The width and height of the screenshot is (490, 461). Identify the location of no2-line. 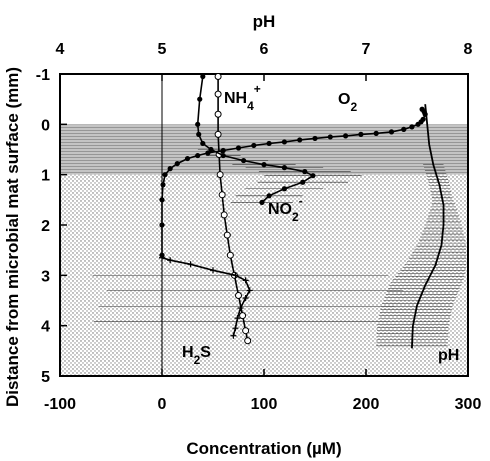
(255, 139).